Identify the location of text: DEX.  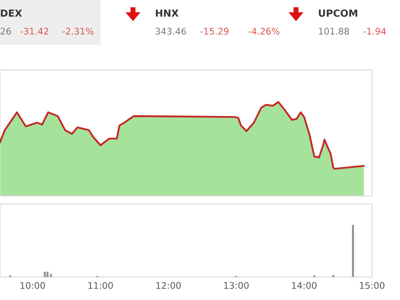
(11, 13).